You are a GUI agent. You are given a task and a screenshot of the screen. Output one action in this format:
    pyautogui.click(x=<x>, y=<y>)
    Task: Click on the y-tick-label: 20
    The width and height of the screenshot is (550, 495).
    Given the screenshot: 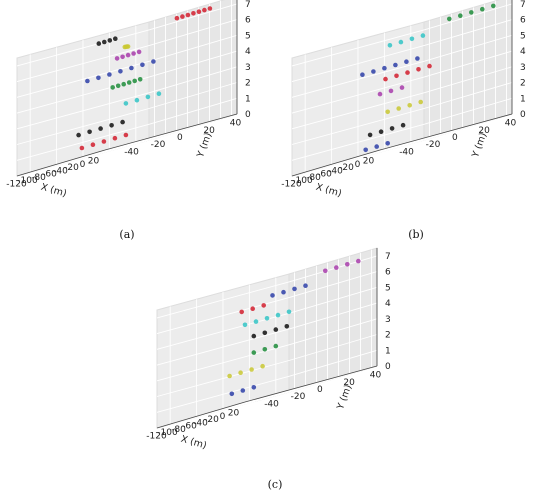 What is the action you would take?
    pyautogui.click(x=209, y=131)
    